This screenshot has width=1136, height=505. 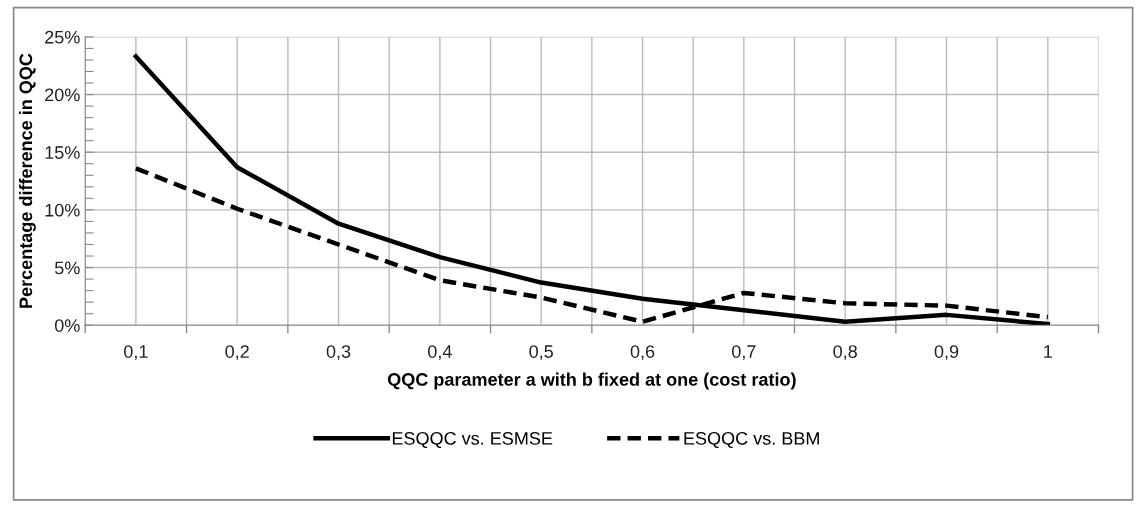 What do you see at coordinates (62, 152) in the screenshot?
I see `y-tick-label: 15%` at bounding box center [62, 152].